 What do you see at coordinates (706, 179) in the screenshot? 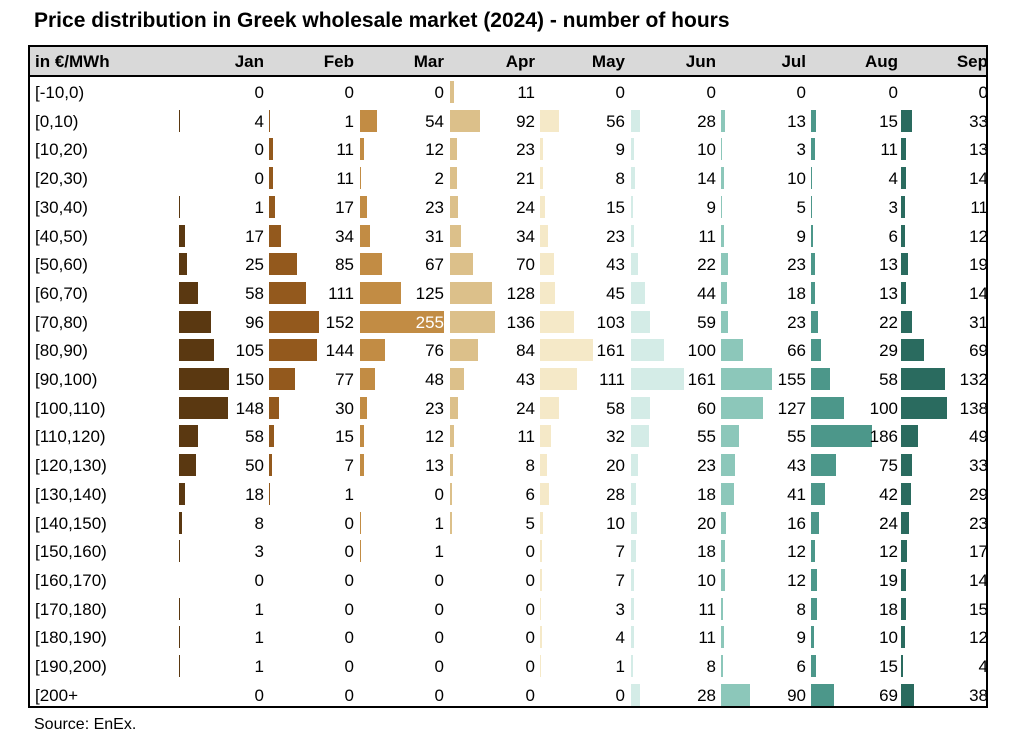
I see `value-label: 14` at bounding box center [706, 179].